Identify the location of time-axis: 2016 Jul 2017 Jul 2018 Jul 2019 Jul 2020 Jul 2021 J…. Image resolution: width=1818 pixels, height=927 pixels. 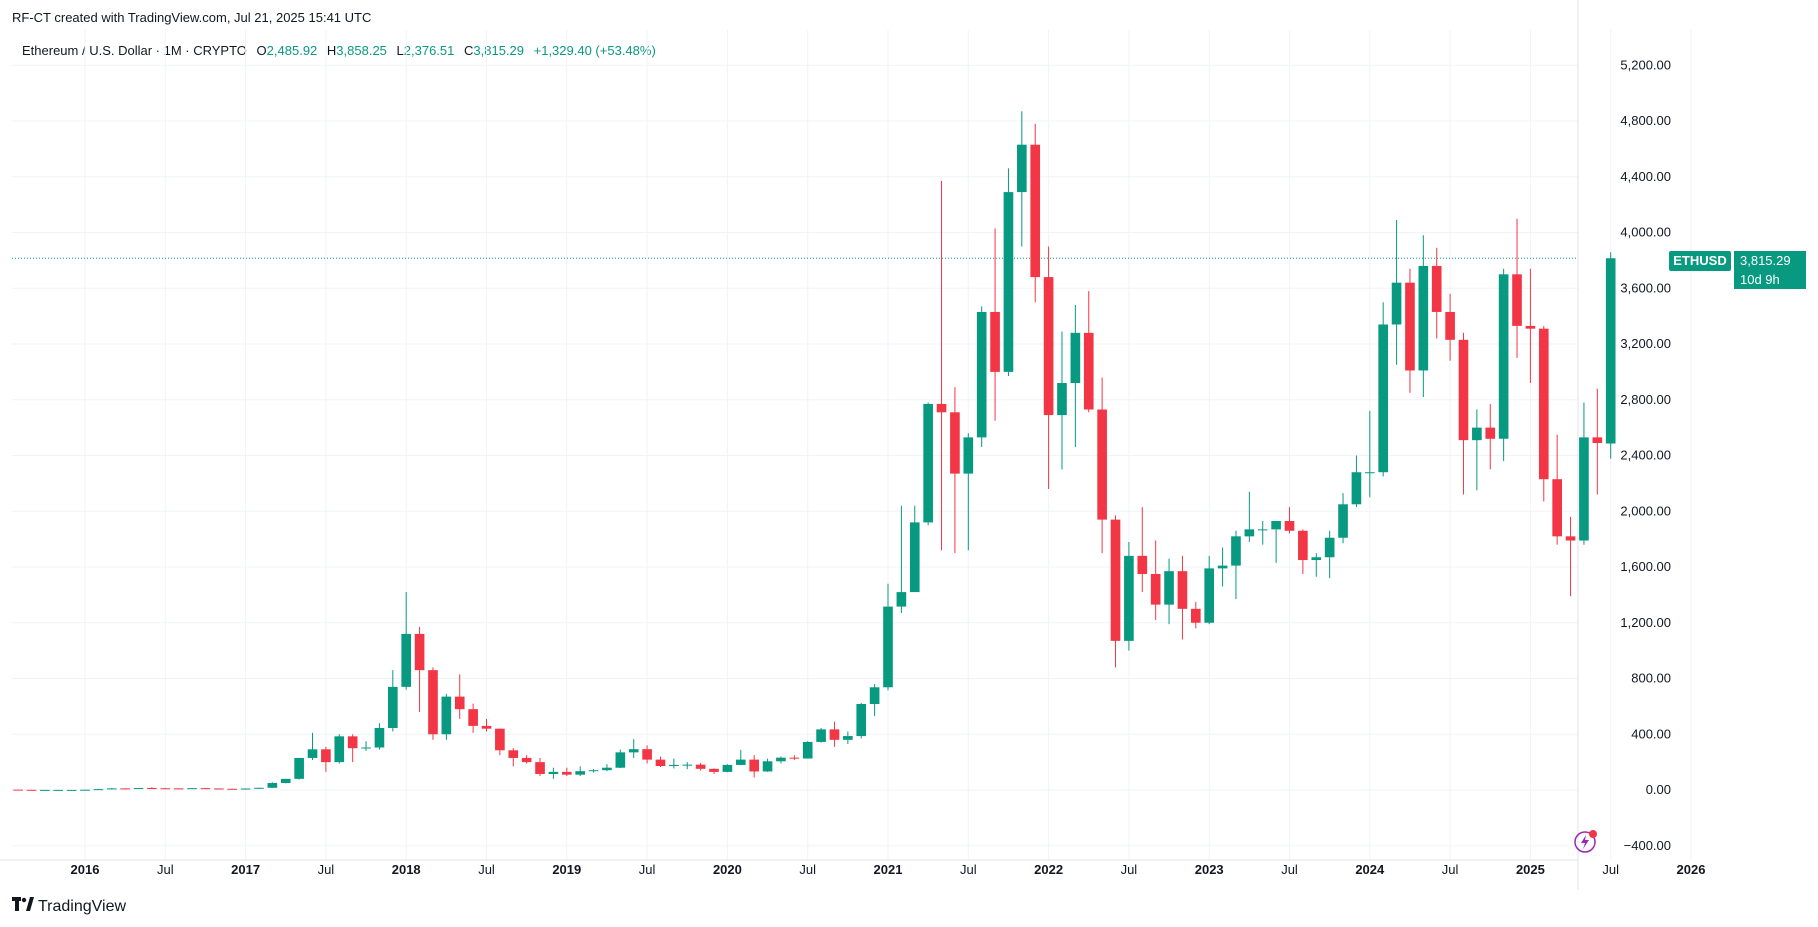
(852, 868).